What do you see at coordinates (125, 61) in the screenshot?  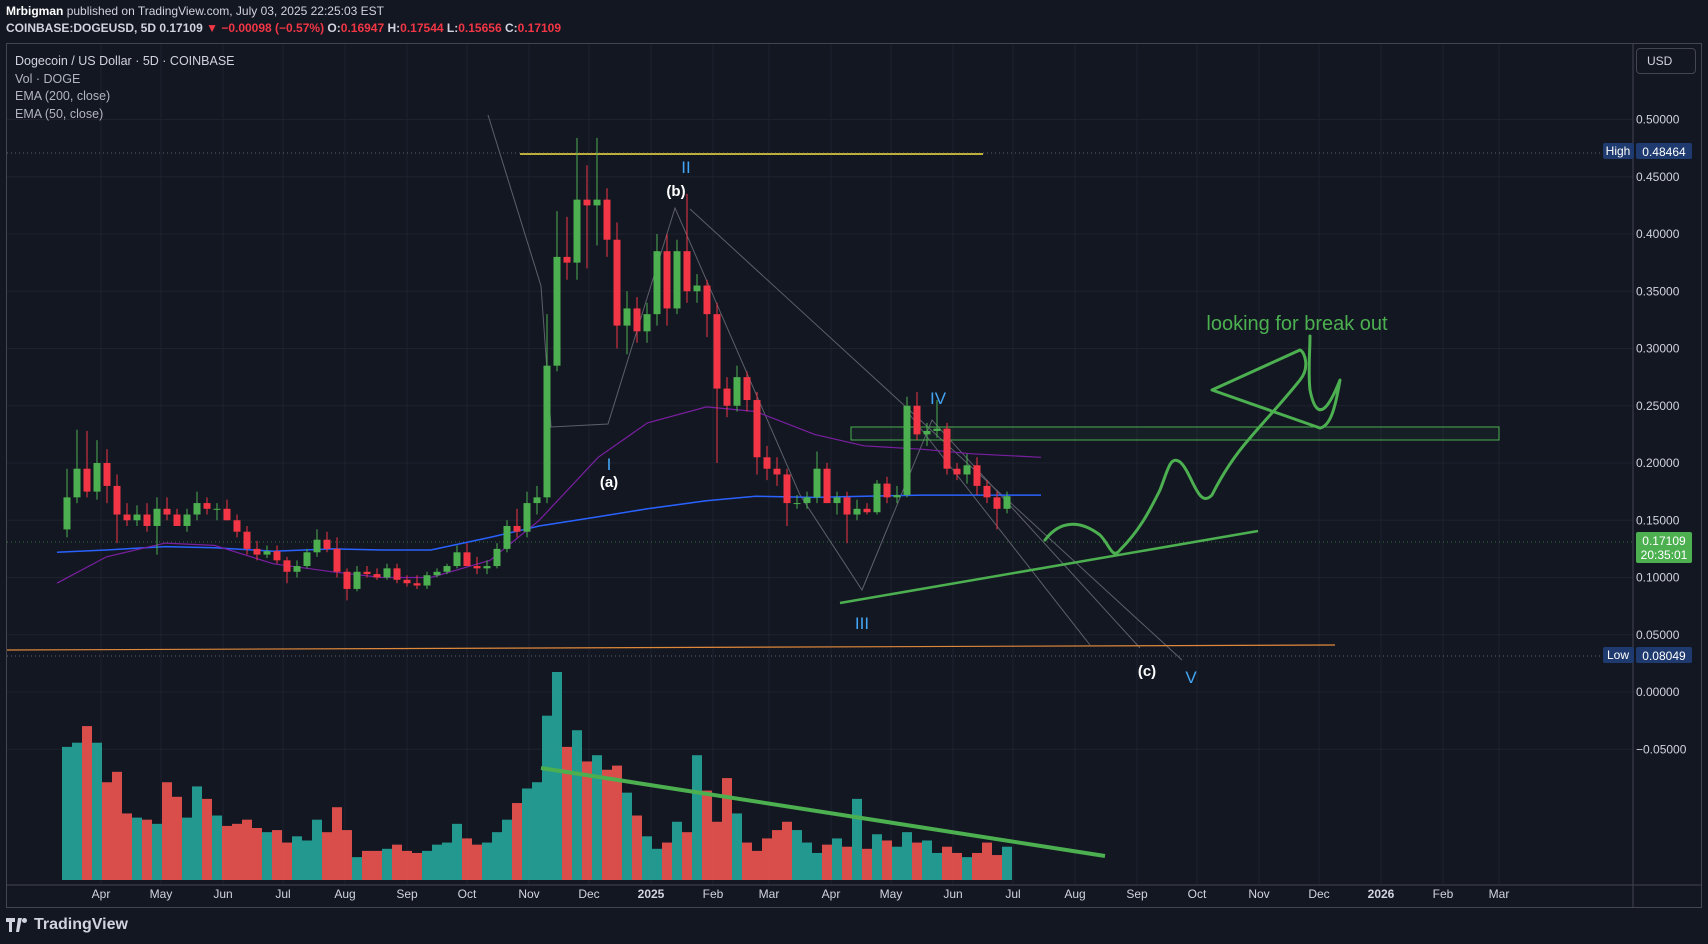 I see `legend-title: Dogecoin / US Dollar · 5D · COINBASE` at bounding box center [125, 61].